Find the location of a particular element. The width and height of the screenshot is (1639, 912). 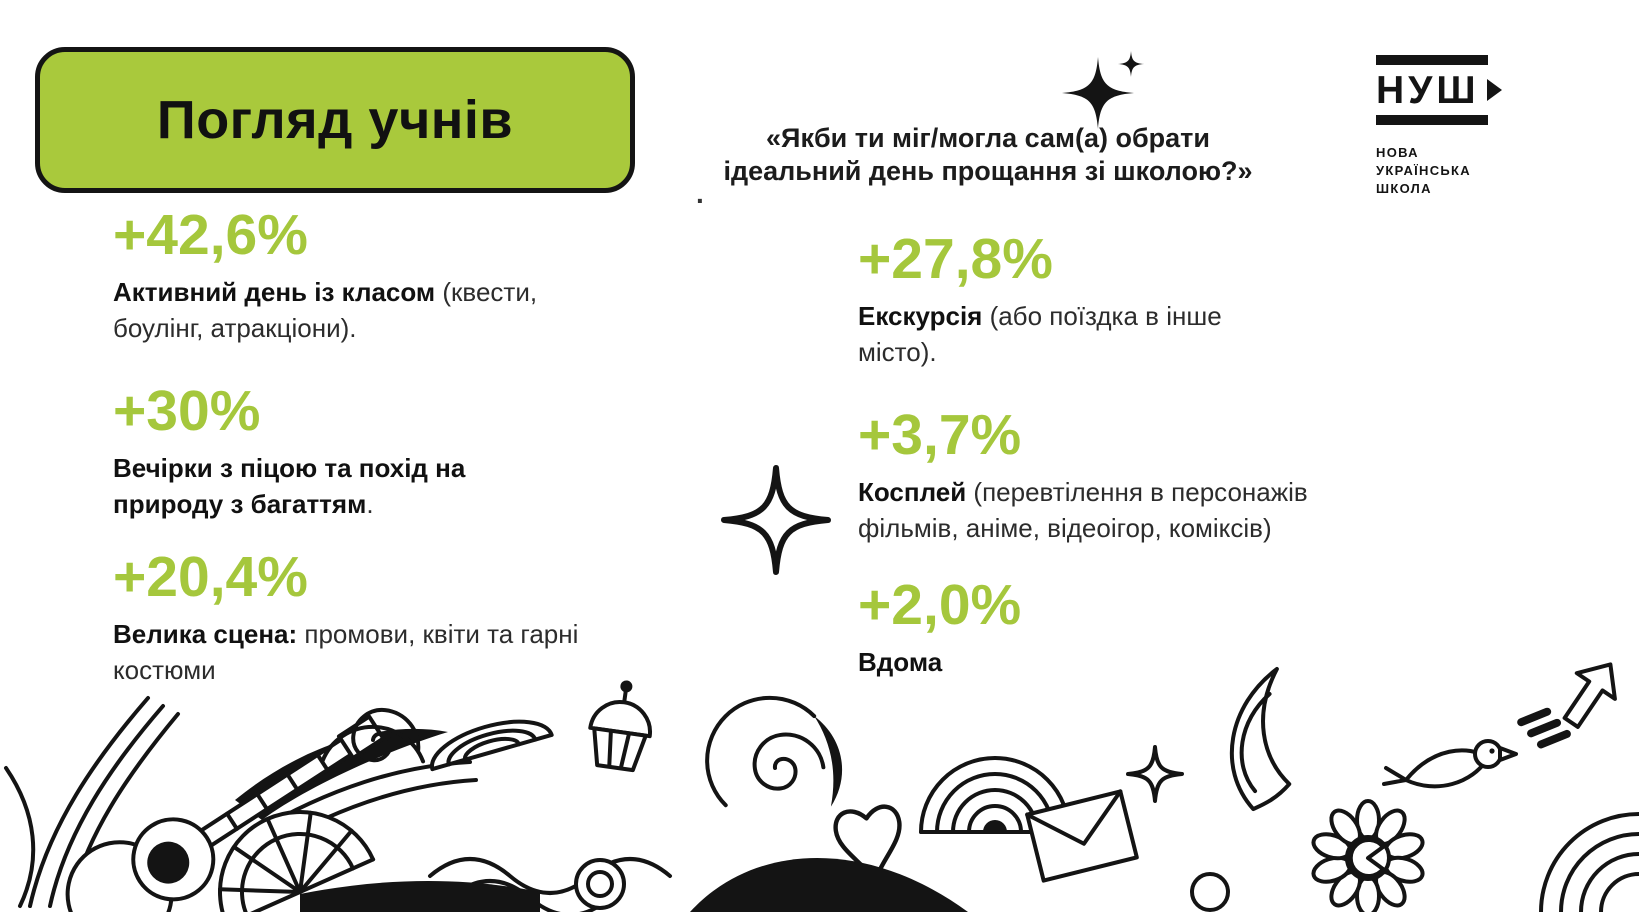

stat-value: +20,4% is located at coordinates (210, 577).